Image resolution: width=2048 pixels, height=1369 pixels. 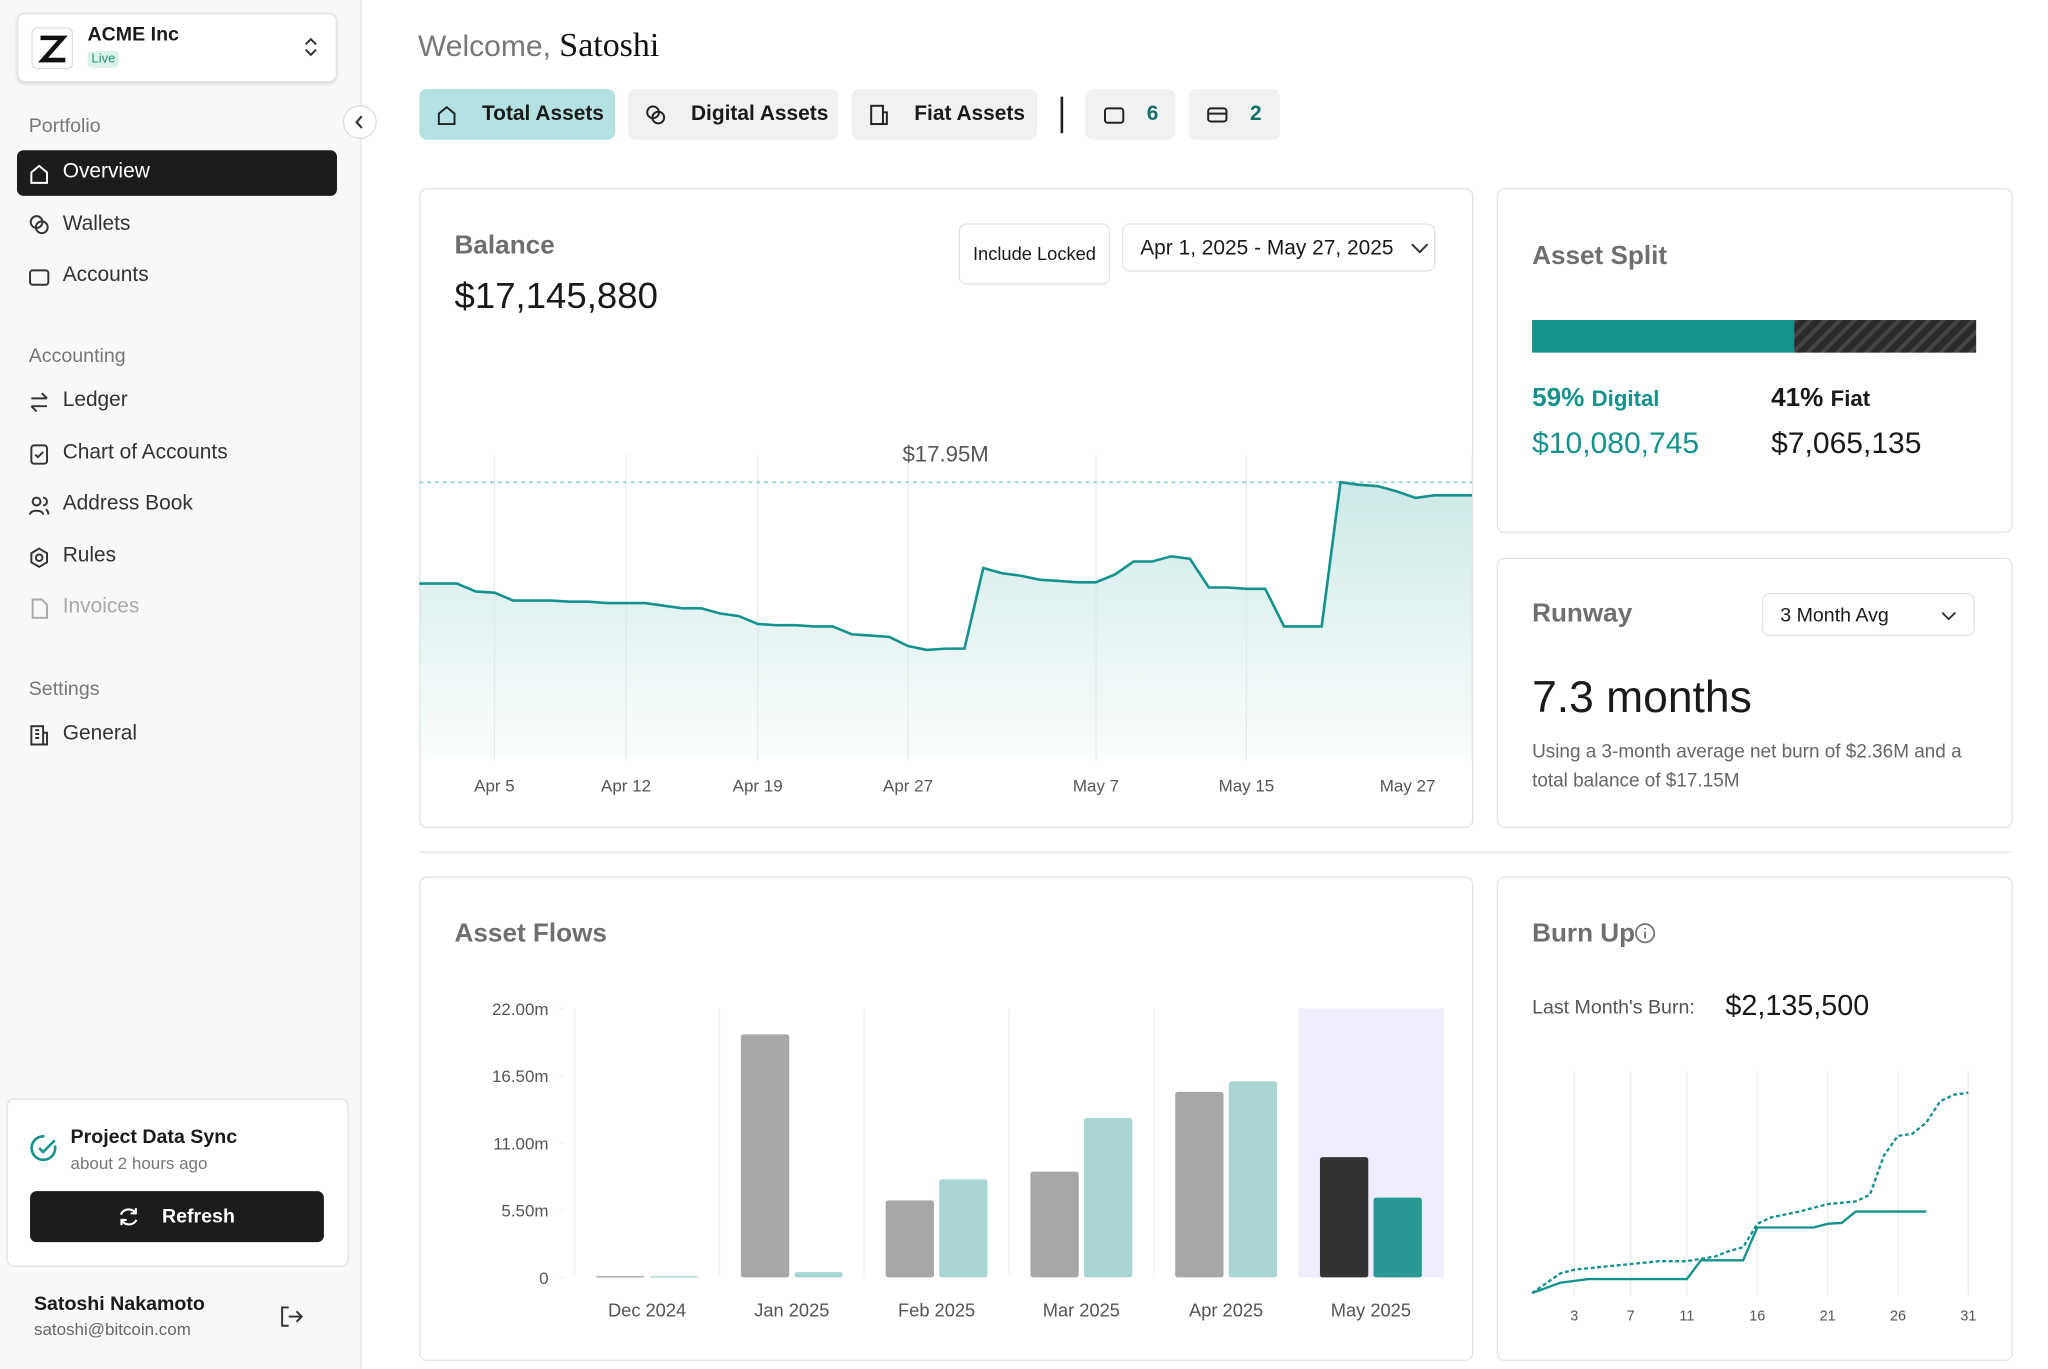 I want to click on greeting-text: Welcome,, so click(x=484, y=45).